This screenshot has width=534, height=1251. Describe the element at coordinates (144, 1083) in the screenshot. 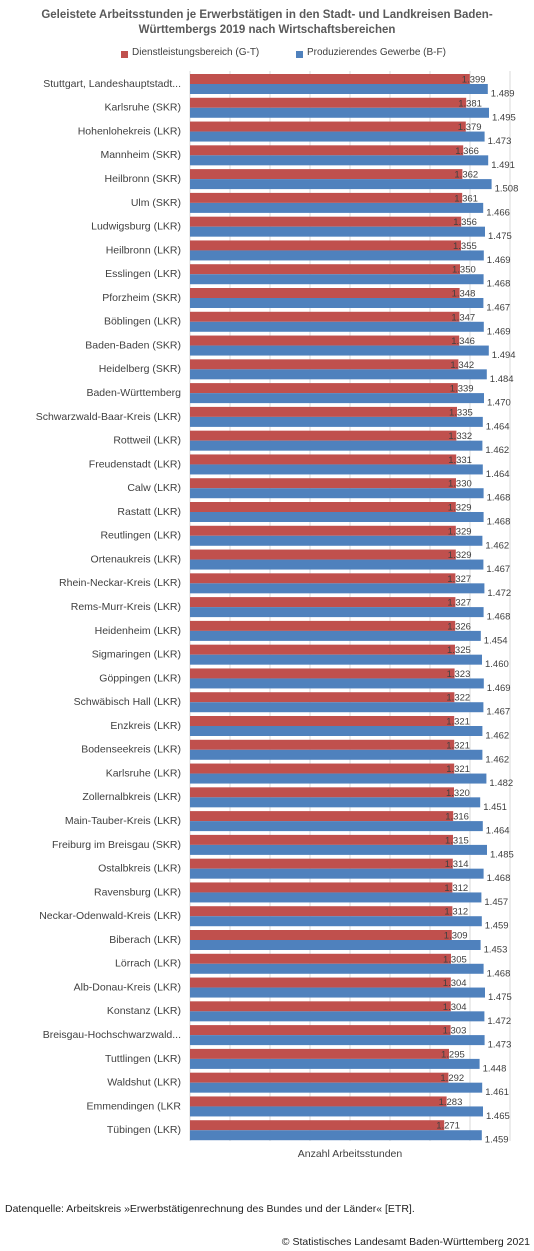

I see `category-label: Waldshut (LKR)` at that location.